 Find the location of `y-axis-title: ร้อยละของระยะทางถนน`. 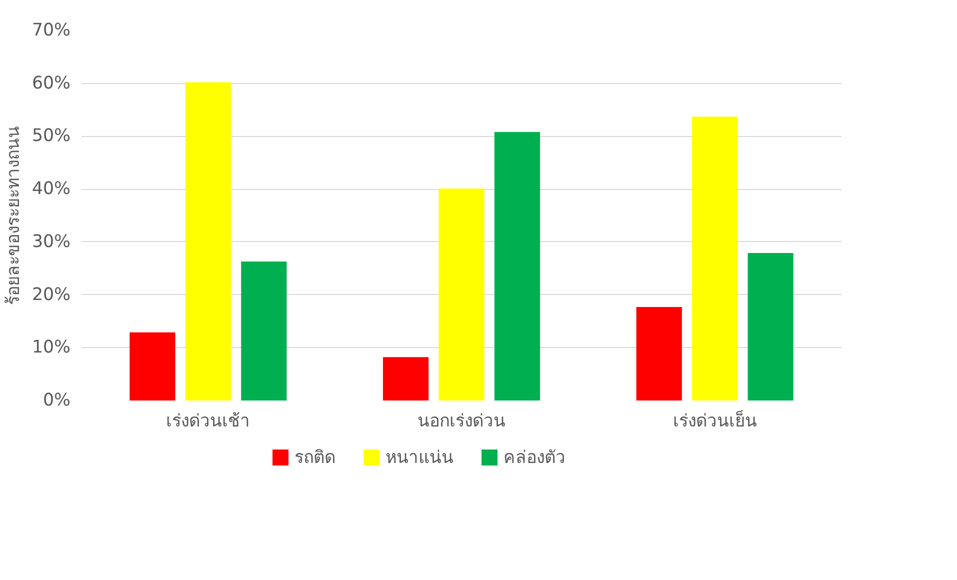

y-axis-title: ร้อยละของระยะทางถนน is located at coordinates (14, 215).